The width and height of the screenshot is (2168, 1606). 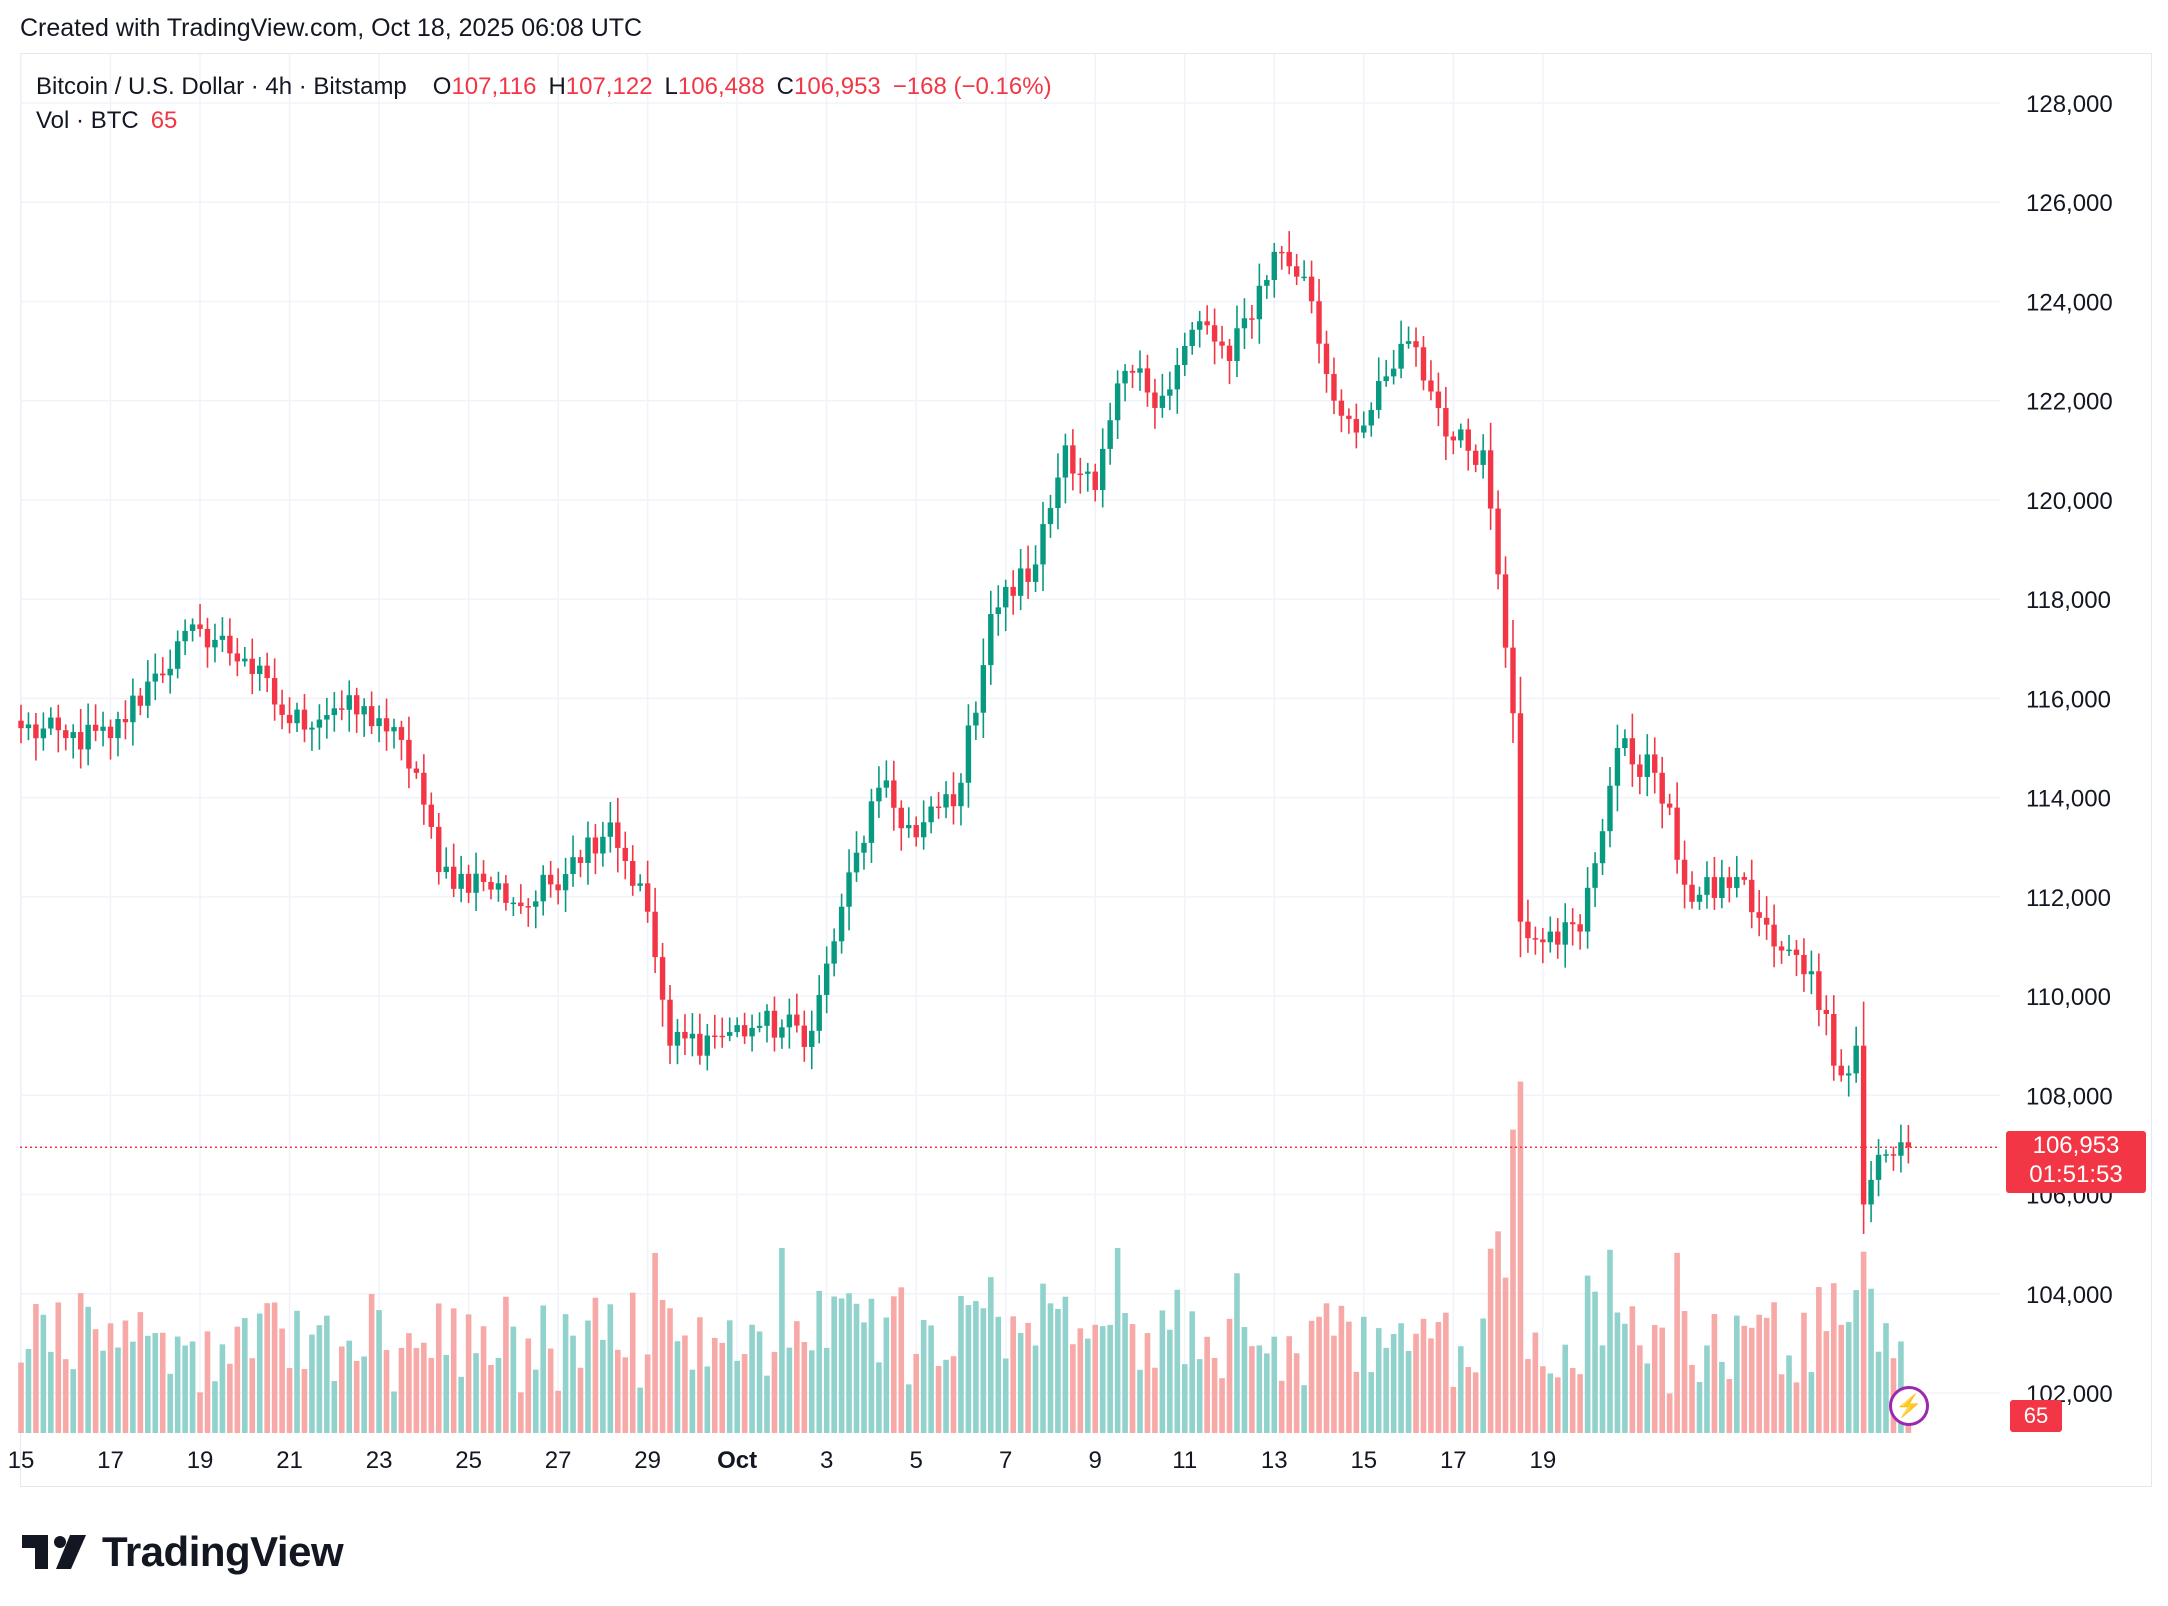 I want to click on y-tick-label: 128,000, so click(x=2069, y=104).